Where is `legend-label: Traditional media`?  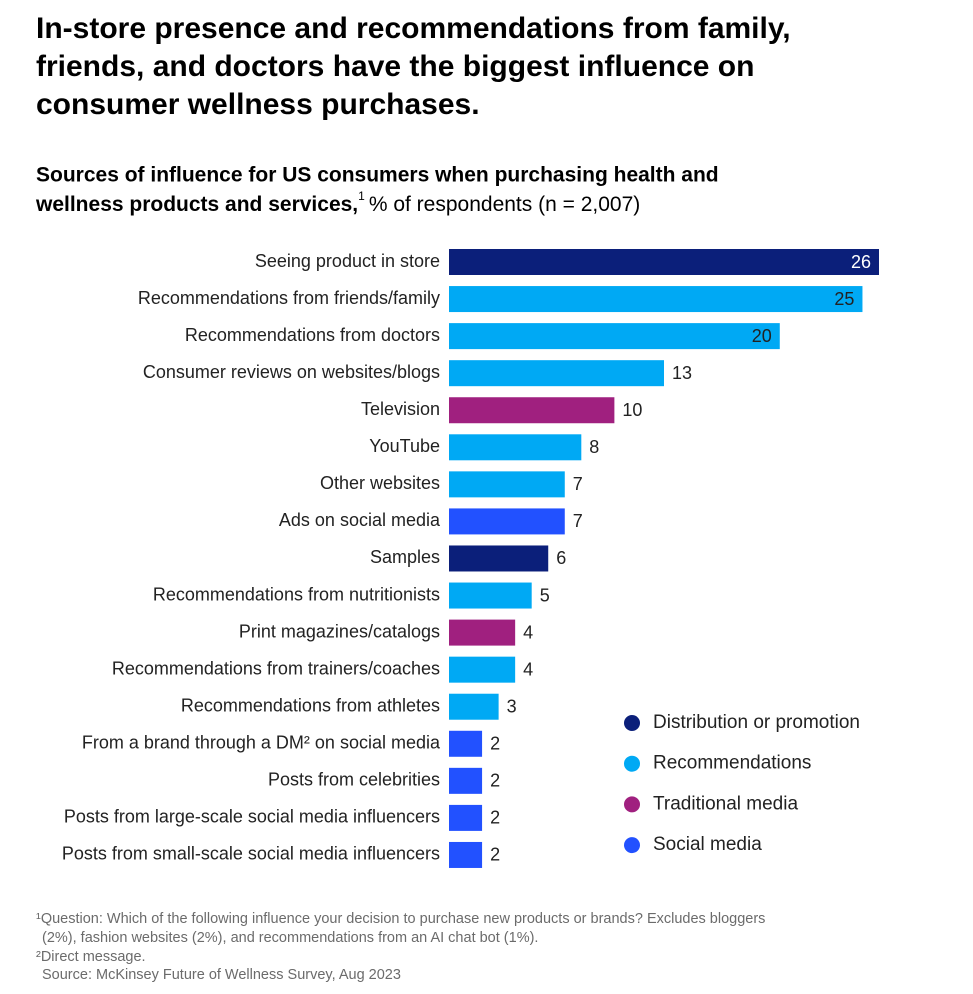 legend-label: Traditional media is located at coordinates (725, 803).